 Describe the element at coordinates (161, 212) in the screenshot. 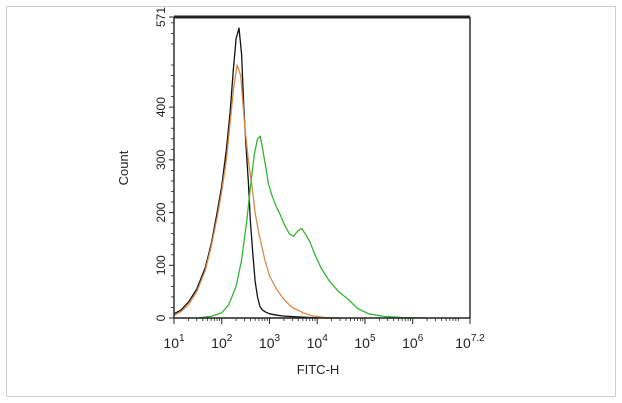

I see `y-tick-label: 200` at that location.